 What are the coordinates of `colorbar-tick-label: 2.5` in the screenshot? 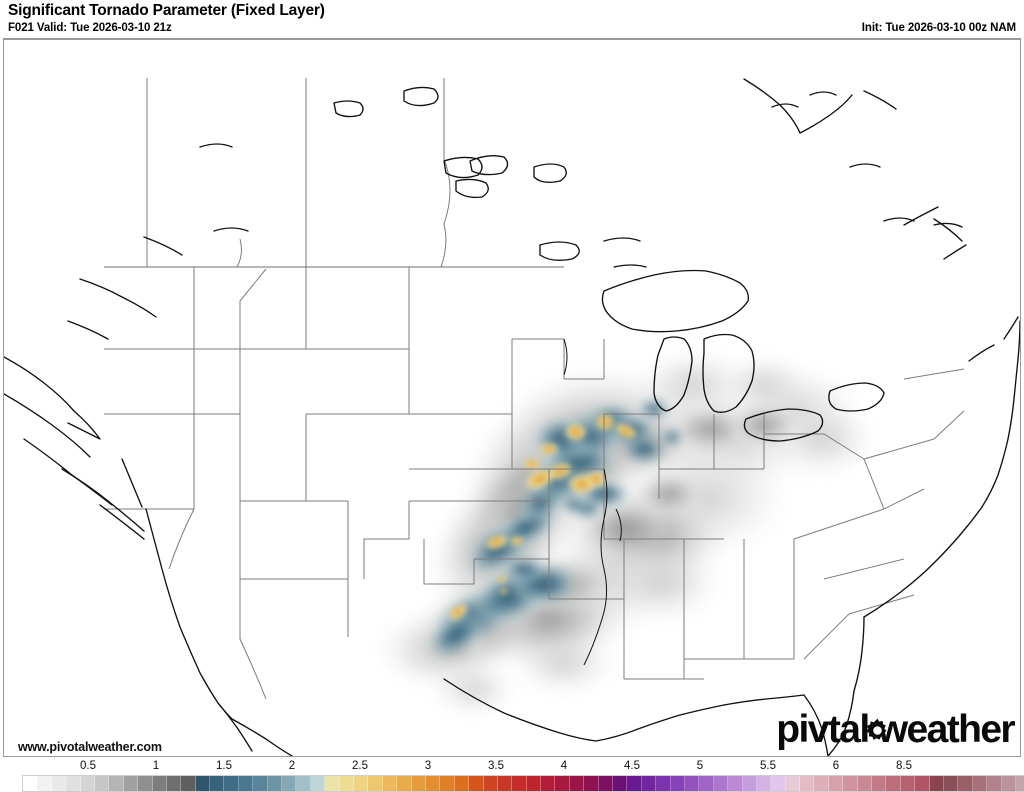 It's located at (360, 766).